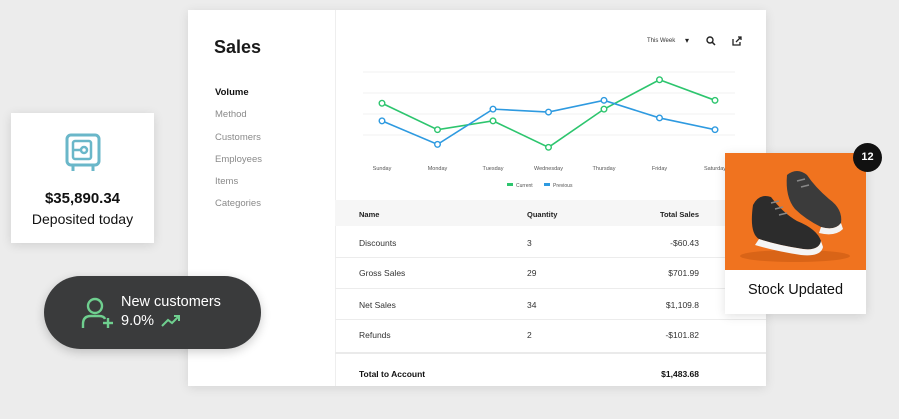 This screenshot has width=899, height=419. Describe the element at coordinates (683, 273) in the screenshot. I see `row-total: $701.99` at that location.